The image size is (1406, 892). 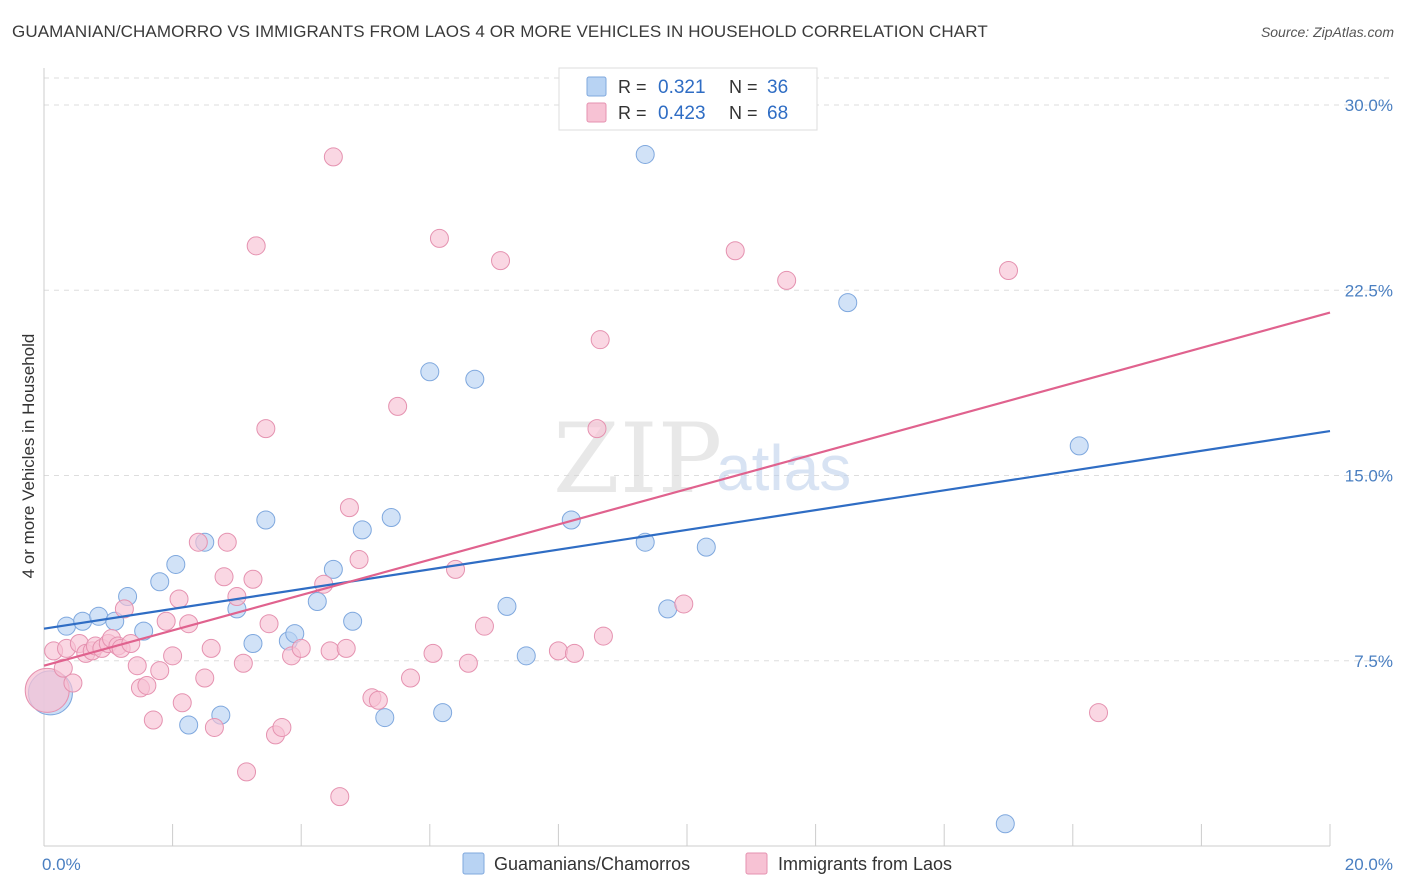 What do you see at coordinates (596, 86) in the screenshot?
I see `legend-swatch-blue` at bounding box center [596, 86].